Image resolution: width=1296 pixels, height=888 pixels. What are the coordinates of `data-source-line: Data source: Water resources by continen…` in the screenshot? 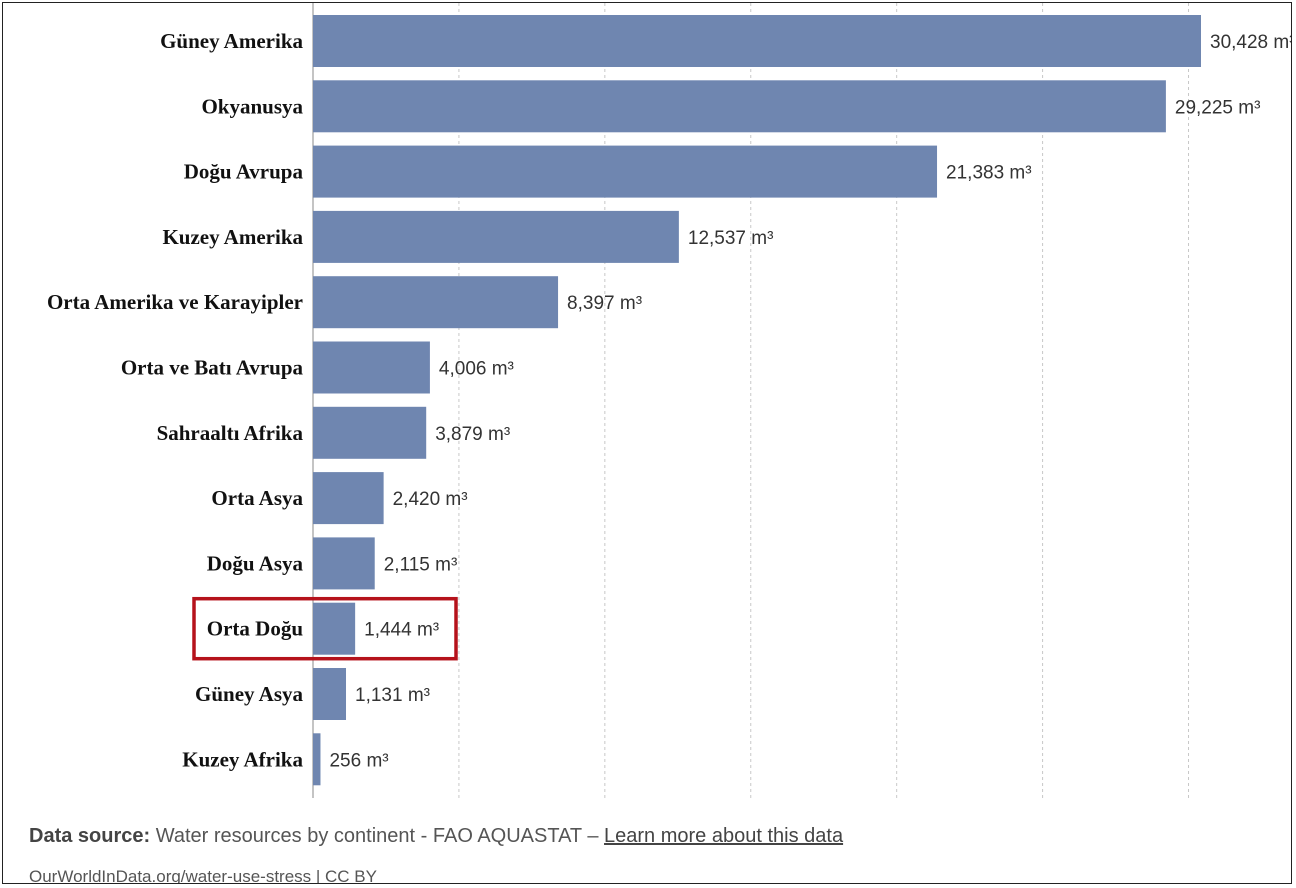 It's located at (436, 836).